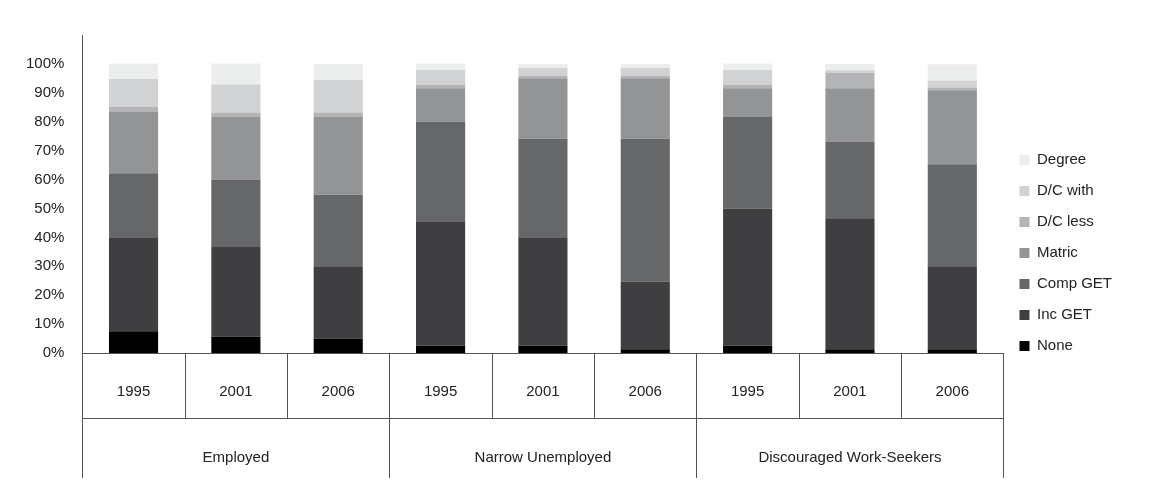  Describe the element at coordinates (49, 149) in the screenshot. I see `y-tick-label: 70%` at that location.